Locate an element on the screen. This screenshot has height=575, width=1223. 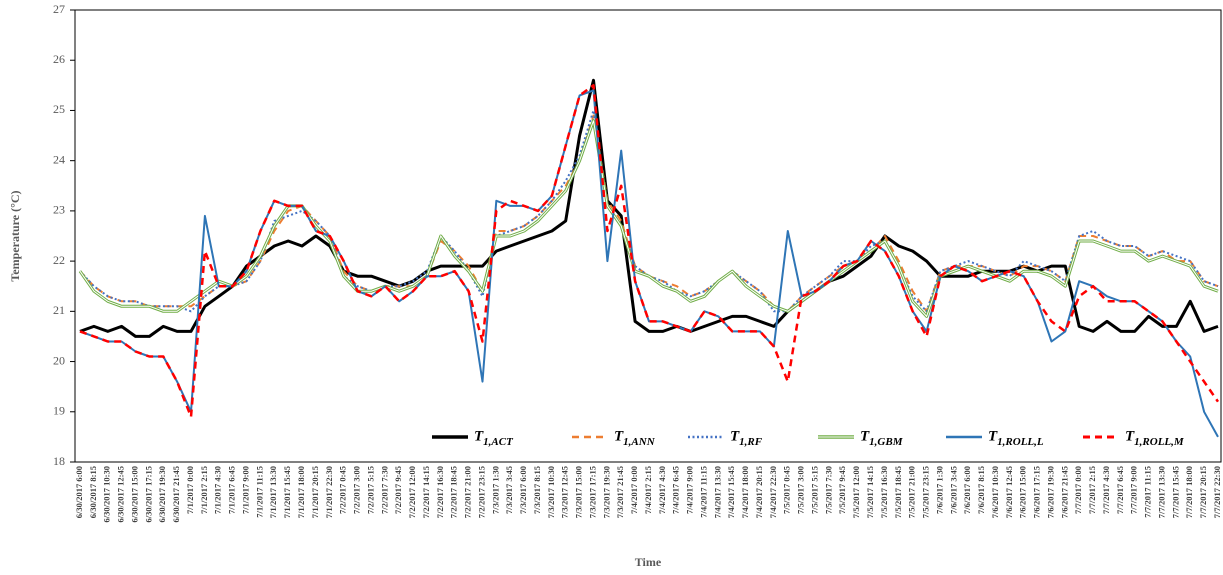
x-tick-label: 7/1/2017 22:30 is located at coordinates (329, 492).